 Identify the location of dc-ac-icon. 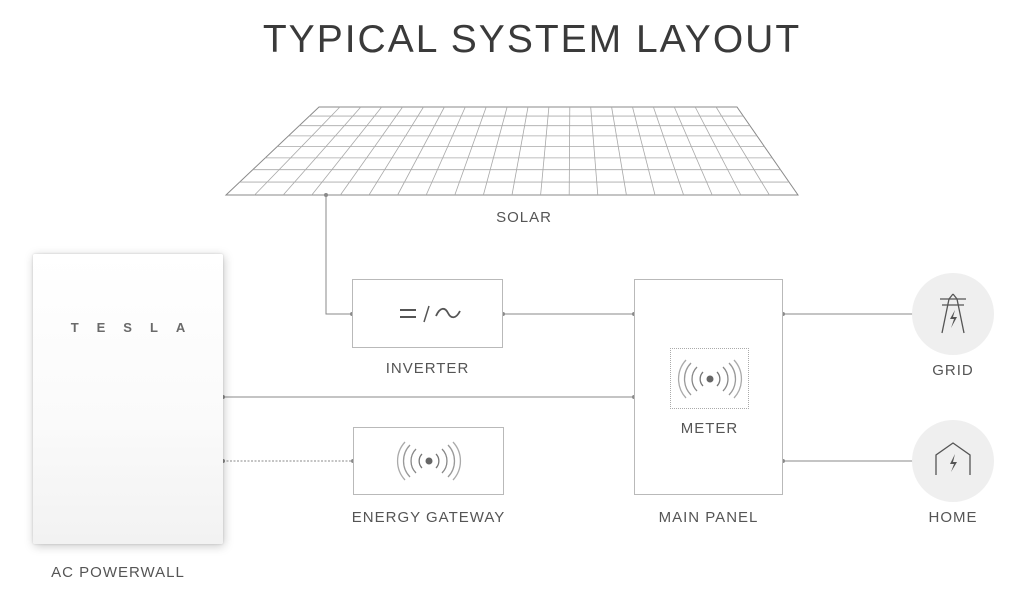
(430, 314).